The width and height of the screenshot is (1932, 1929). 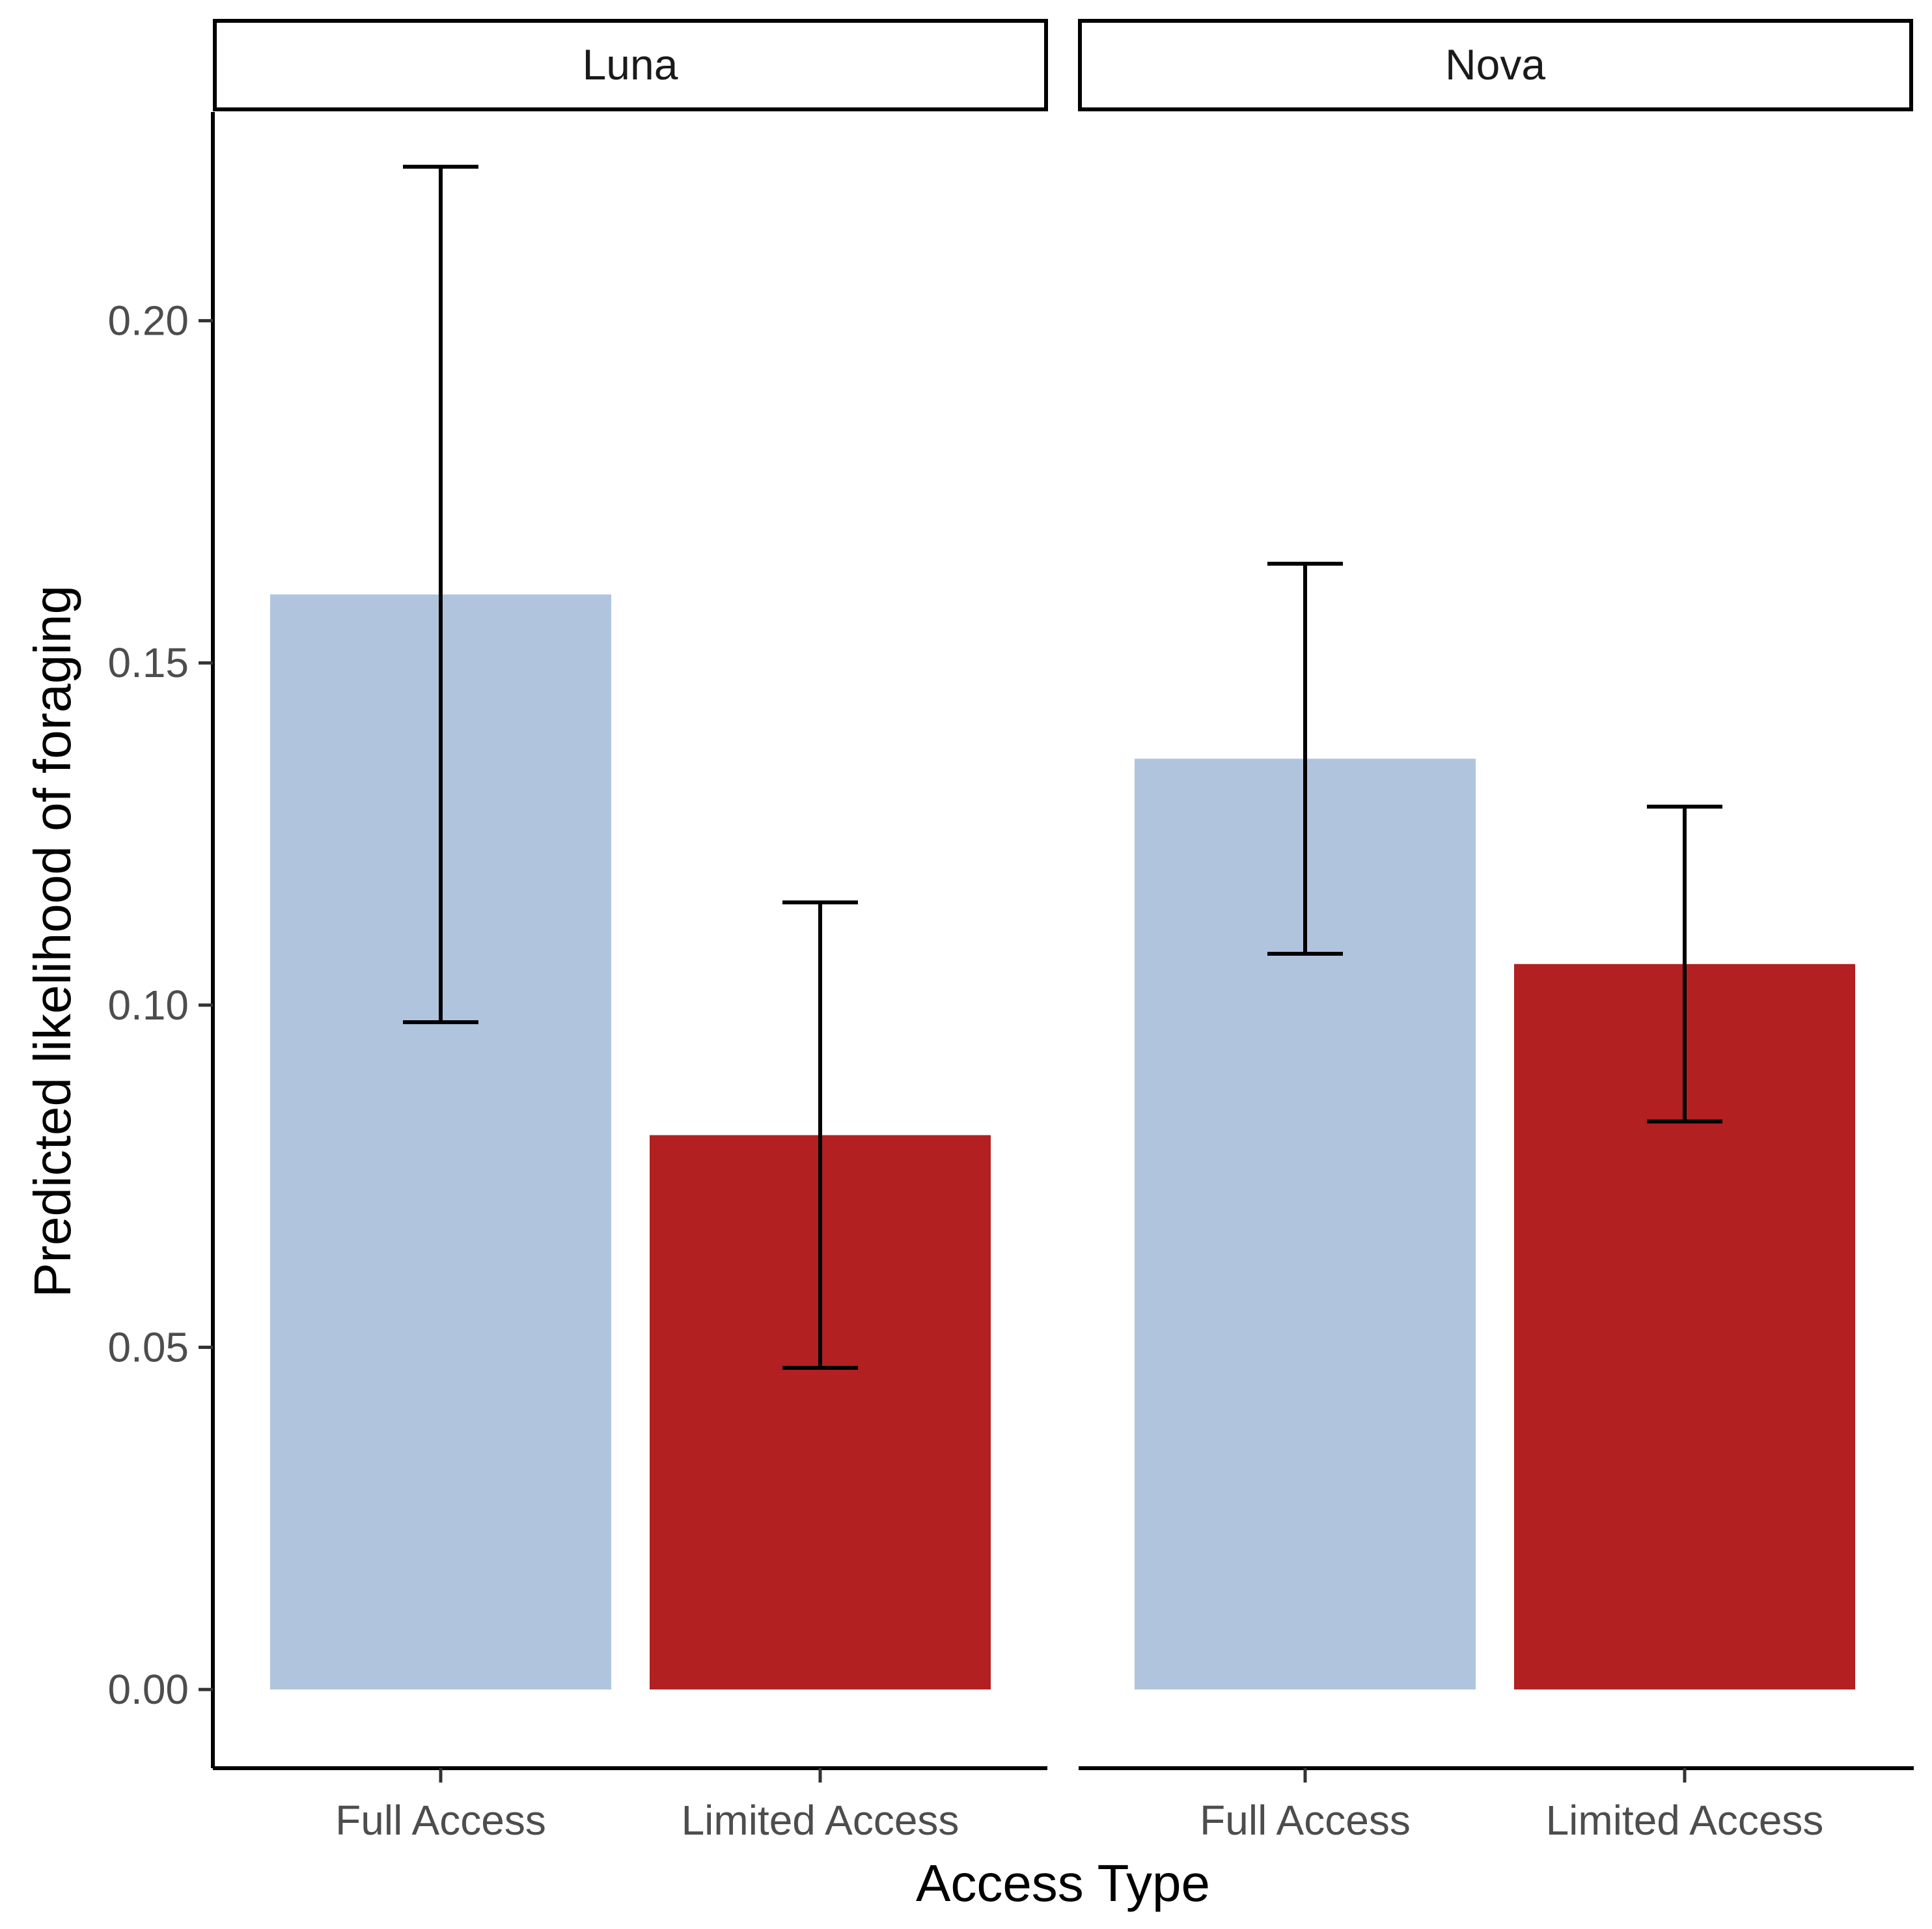 What do you see at coordinates (148, 1347) in the screenshot?
I see `y-tick-label-1: 0.05` at bounding box center [148, 1347].